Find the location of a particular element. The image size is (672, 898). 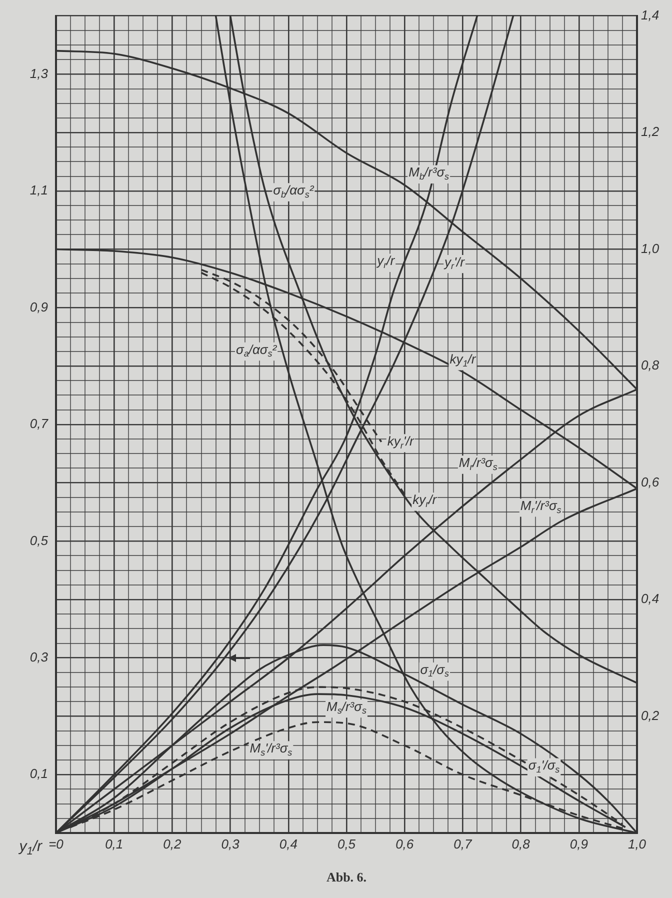

y2-tick-label: 1,4 is located at coordinates (650, 14).